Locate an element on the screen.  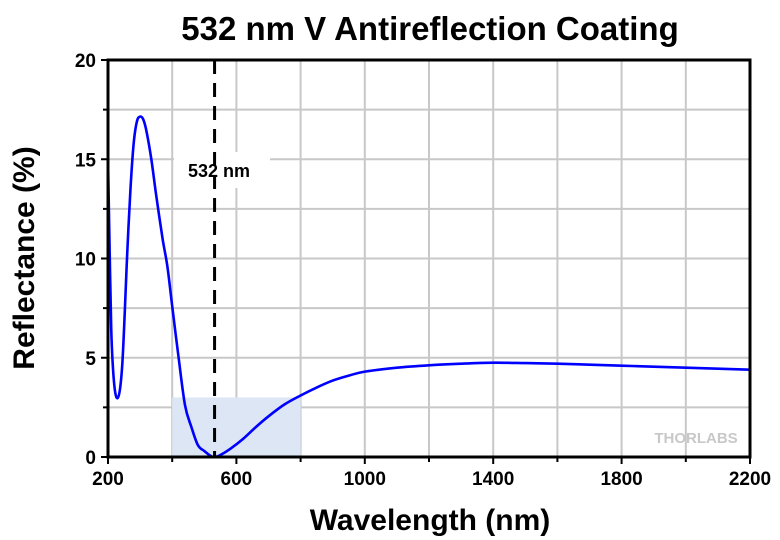
x-tick-label: 1400 is located at coordinates (493, 479).